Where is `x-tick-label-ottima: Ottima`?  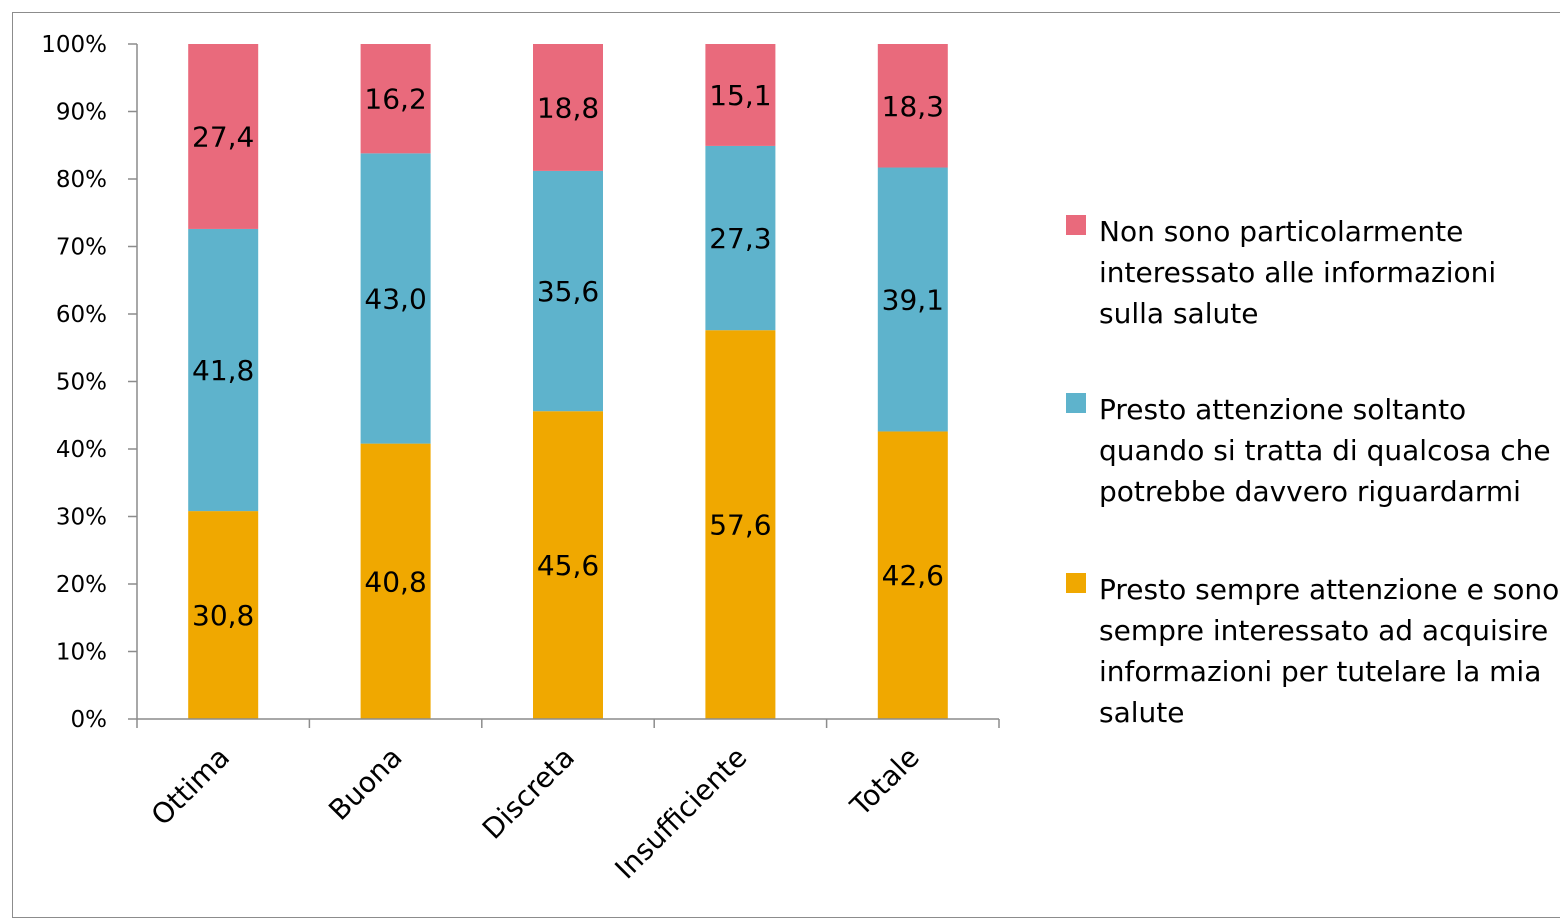 x-tick-label-ottima: Ottima is located at coordinates (190, 786).